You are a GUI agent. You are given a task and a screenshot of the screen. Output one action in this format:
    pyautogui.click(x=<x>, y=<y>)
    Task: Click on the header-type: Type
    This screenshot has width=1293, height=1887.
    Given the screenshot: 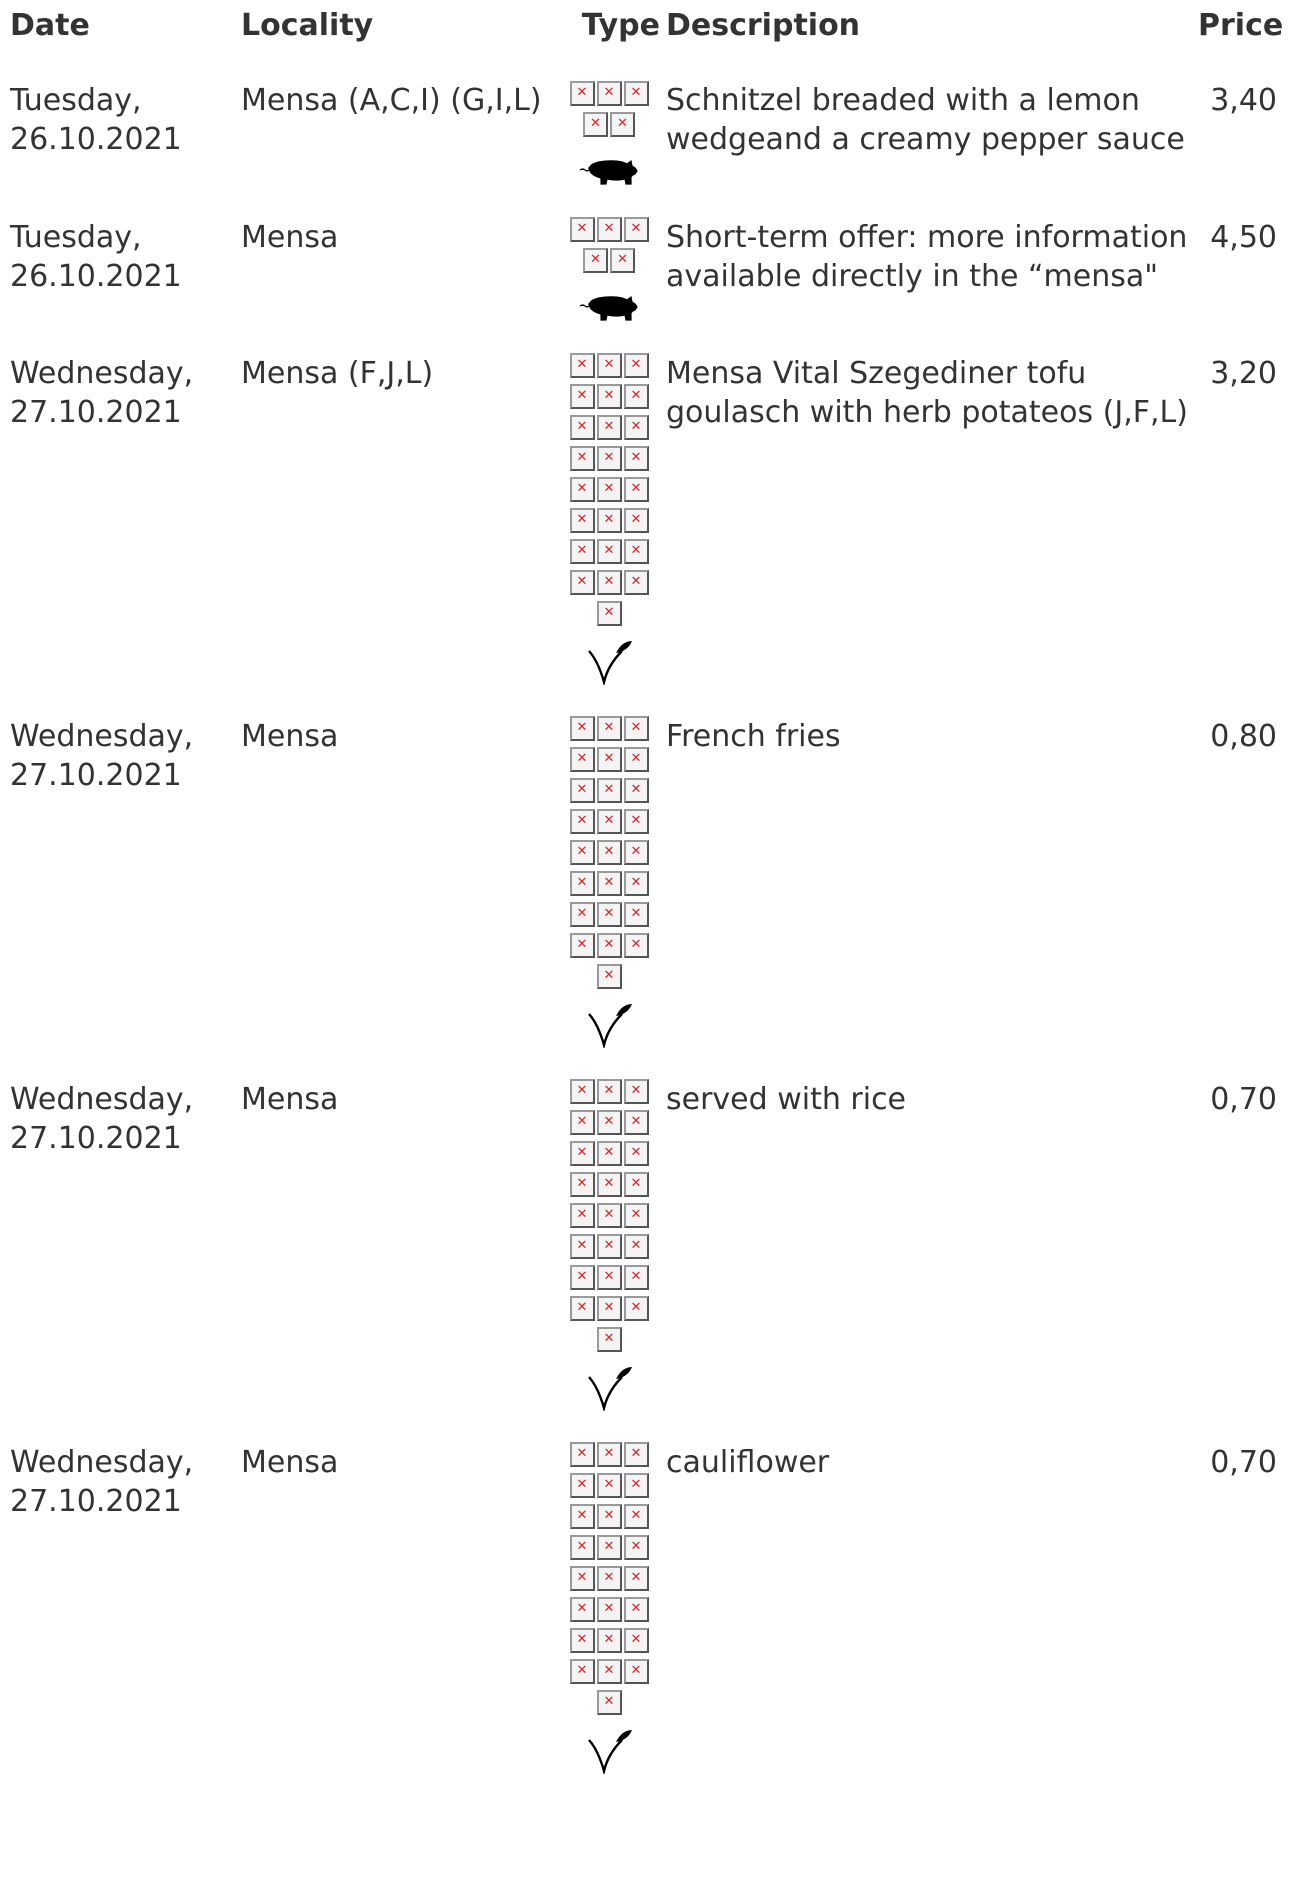 What is the action you would take?
    pyautogui.click(x=620, y=25)
    